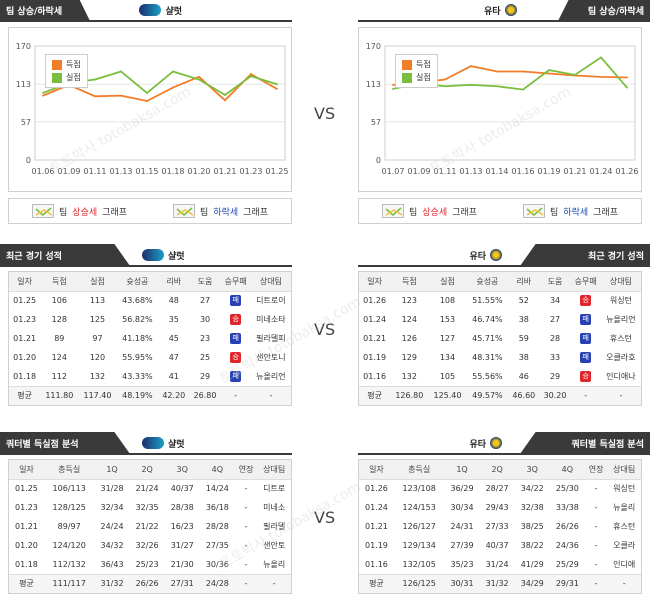 The width and height of the screenshot is (650, 595). I want to click on table-cell: 124/153, so click(419, 507).